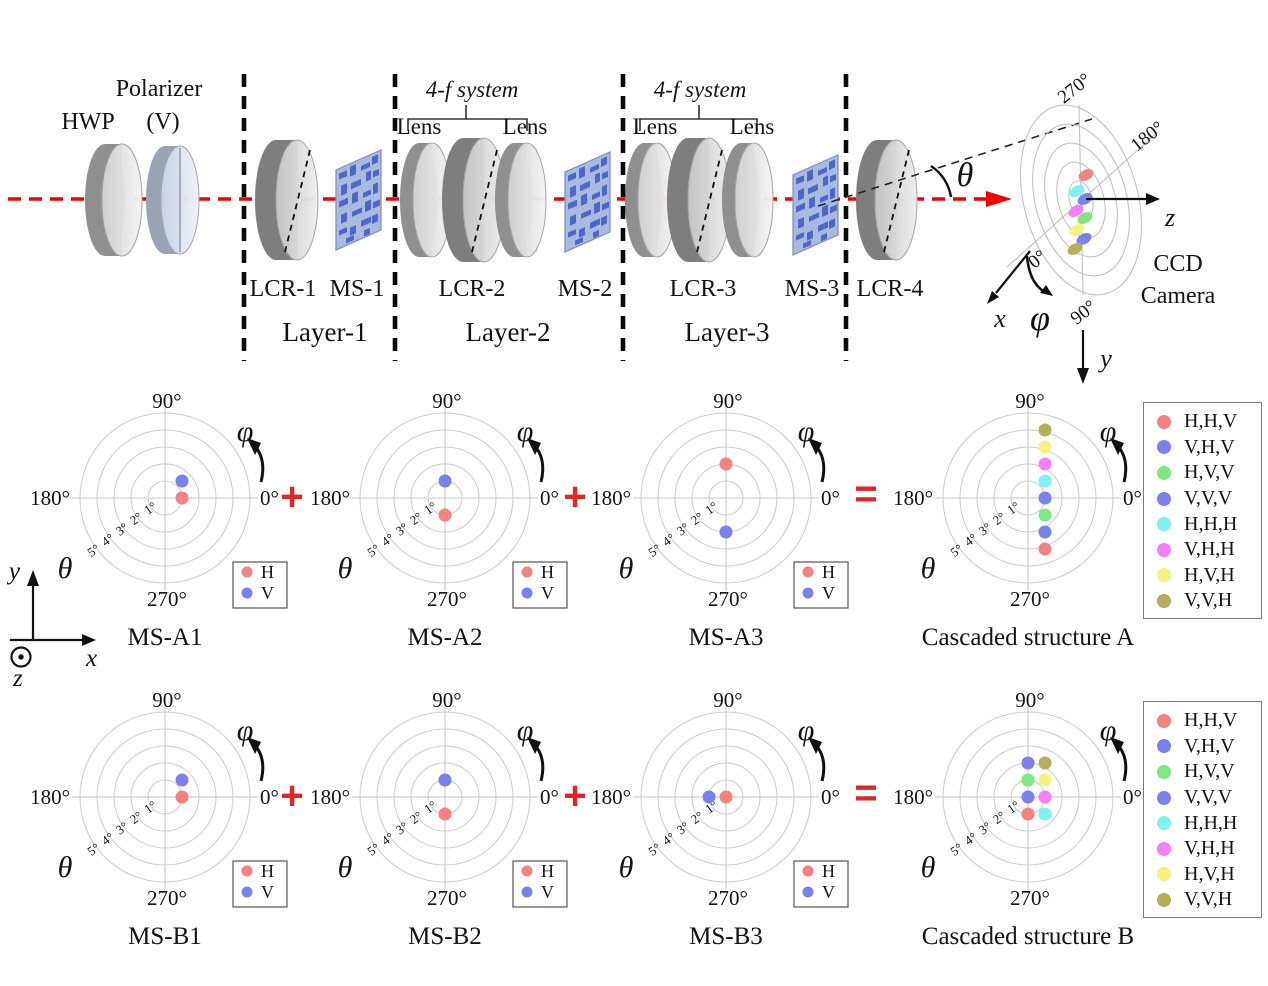 This screenshot has width=1268, height=986. Describe the element at coordinates (1209, 601) in the screenshot. I see `legend-item: V,V,H` at that location.